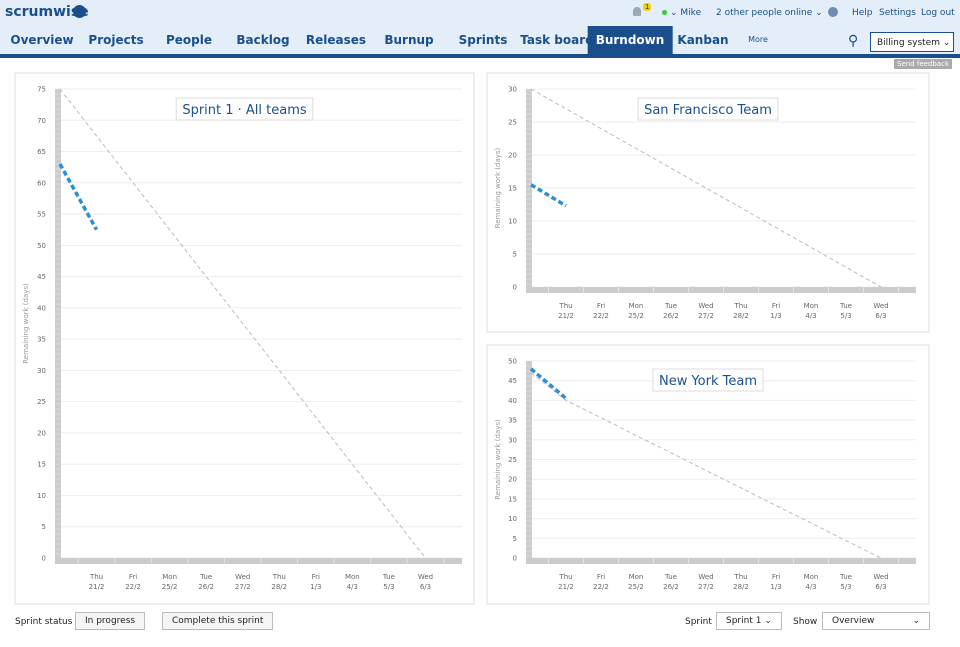  I want to click on sprint-value: Sprint 1, so click(744, 621).